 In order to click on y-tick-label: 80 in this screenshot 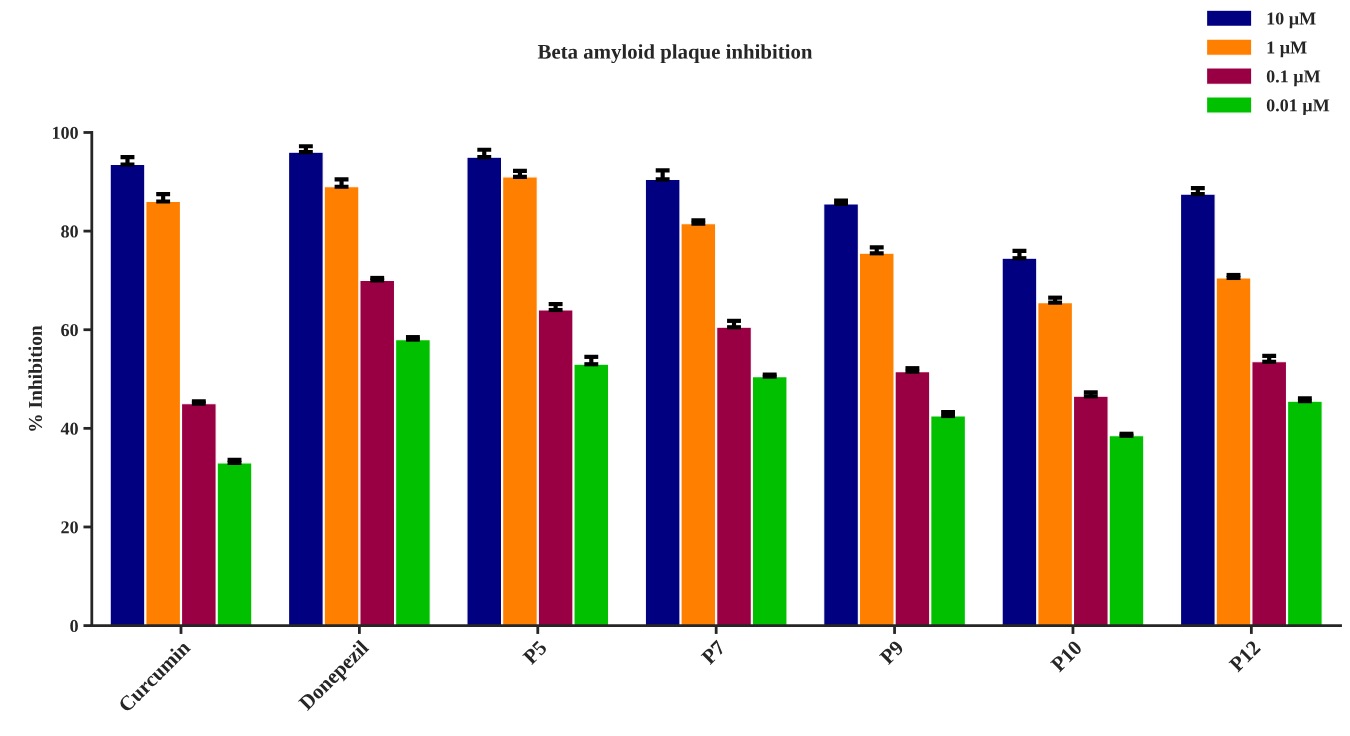, I will do `click(69, 231)`.